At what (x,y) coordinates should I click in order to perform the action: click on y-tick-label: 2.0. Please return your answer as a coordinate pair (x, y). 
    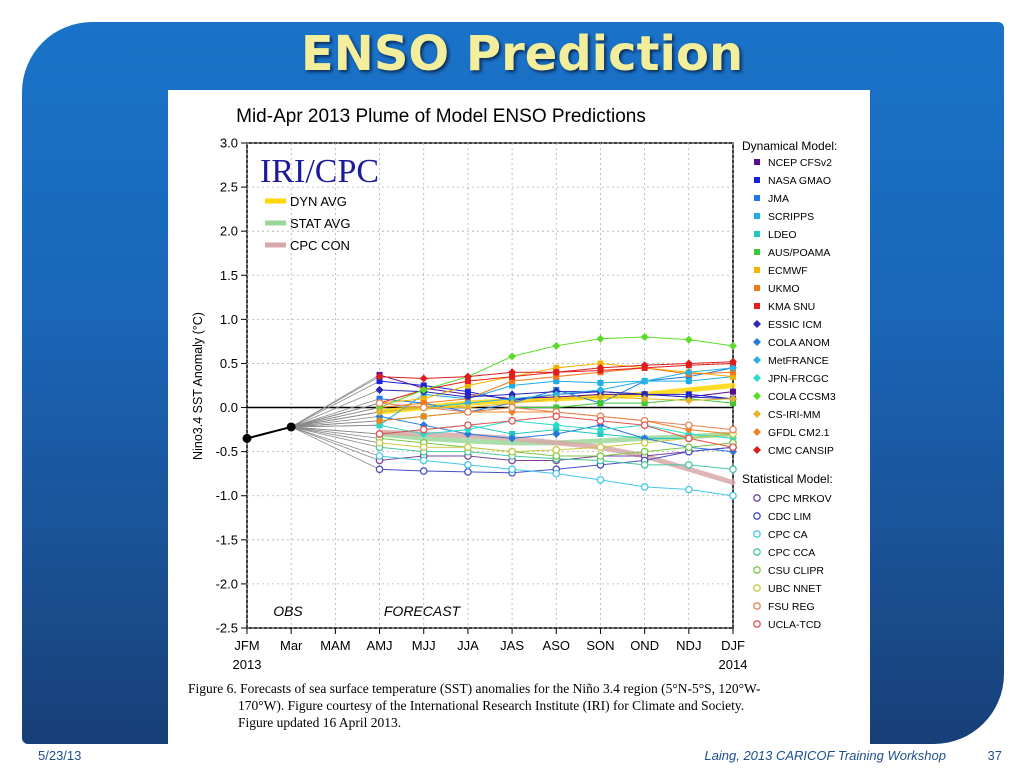
    Looking at the image, I should click on (229, 231).